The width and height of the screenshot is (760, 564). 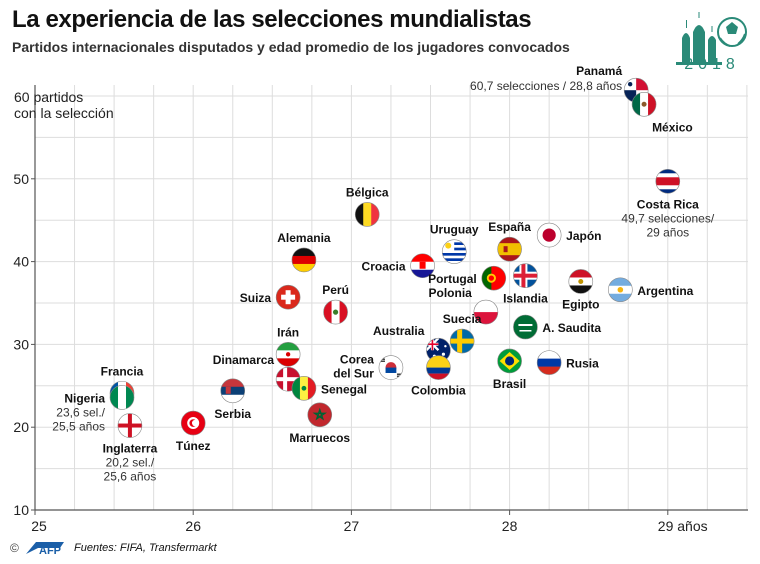 What do you see at coordinates (549, 235) in the screenshot?
I see `flag-japan` at bounding box center [549, 235].